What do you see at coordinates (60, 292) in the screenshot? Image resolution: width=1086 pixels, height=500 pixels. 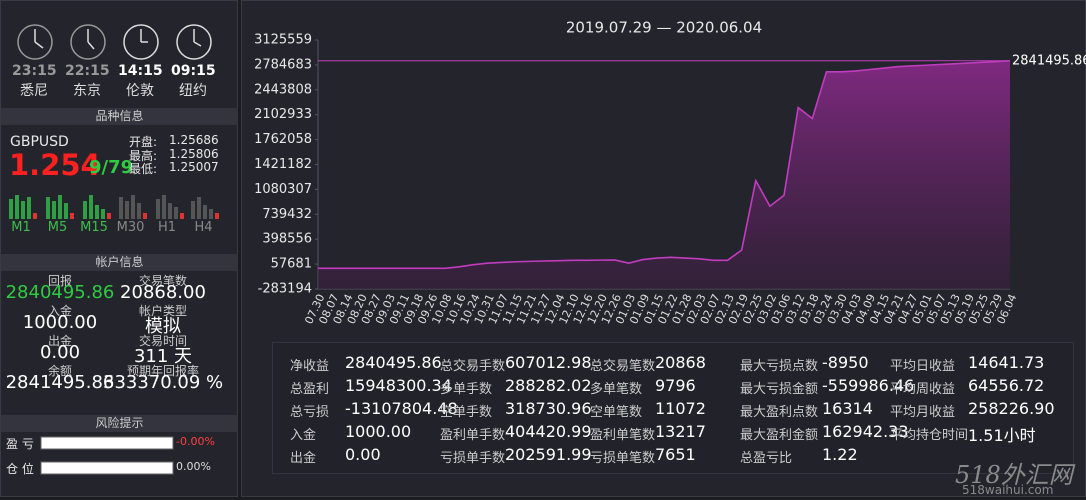 I see `account-value: 2840495.86` at bounding box center [60, 292].